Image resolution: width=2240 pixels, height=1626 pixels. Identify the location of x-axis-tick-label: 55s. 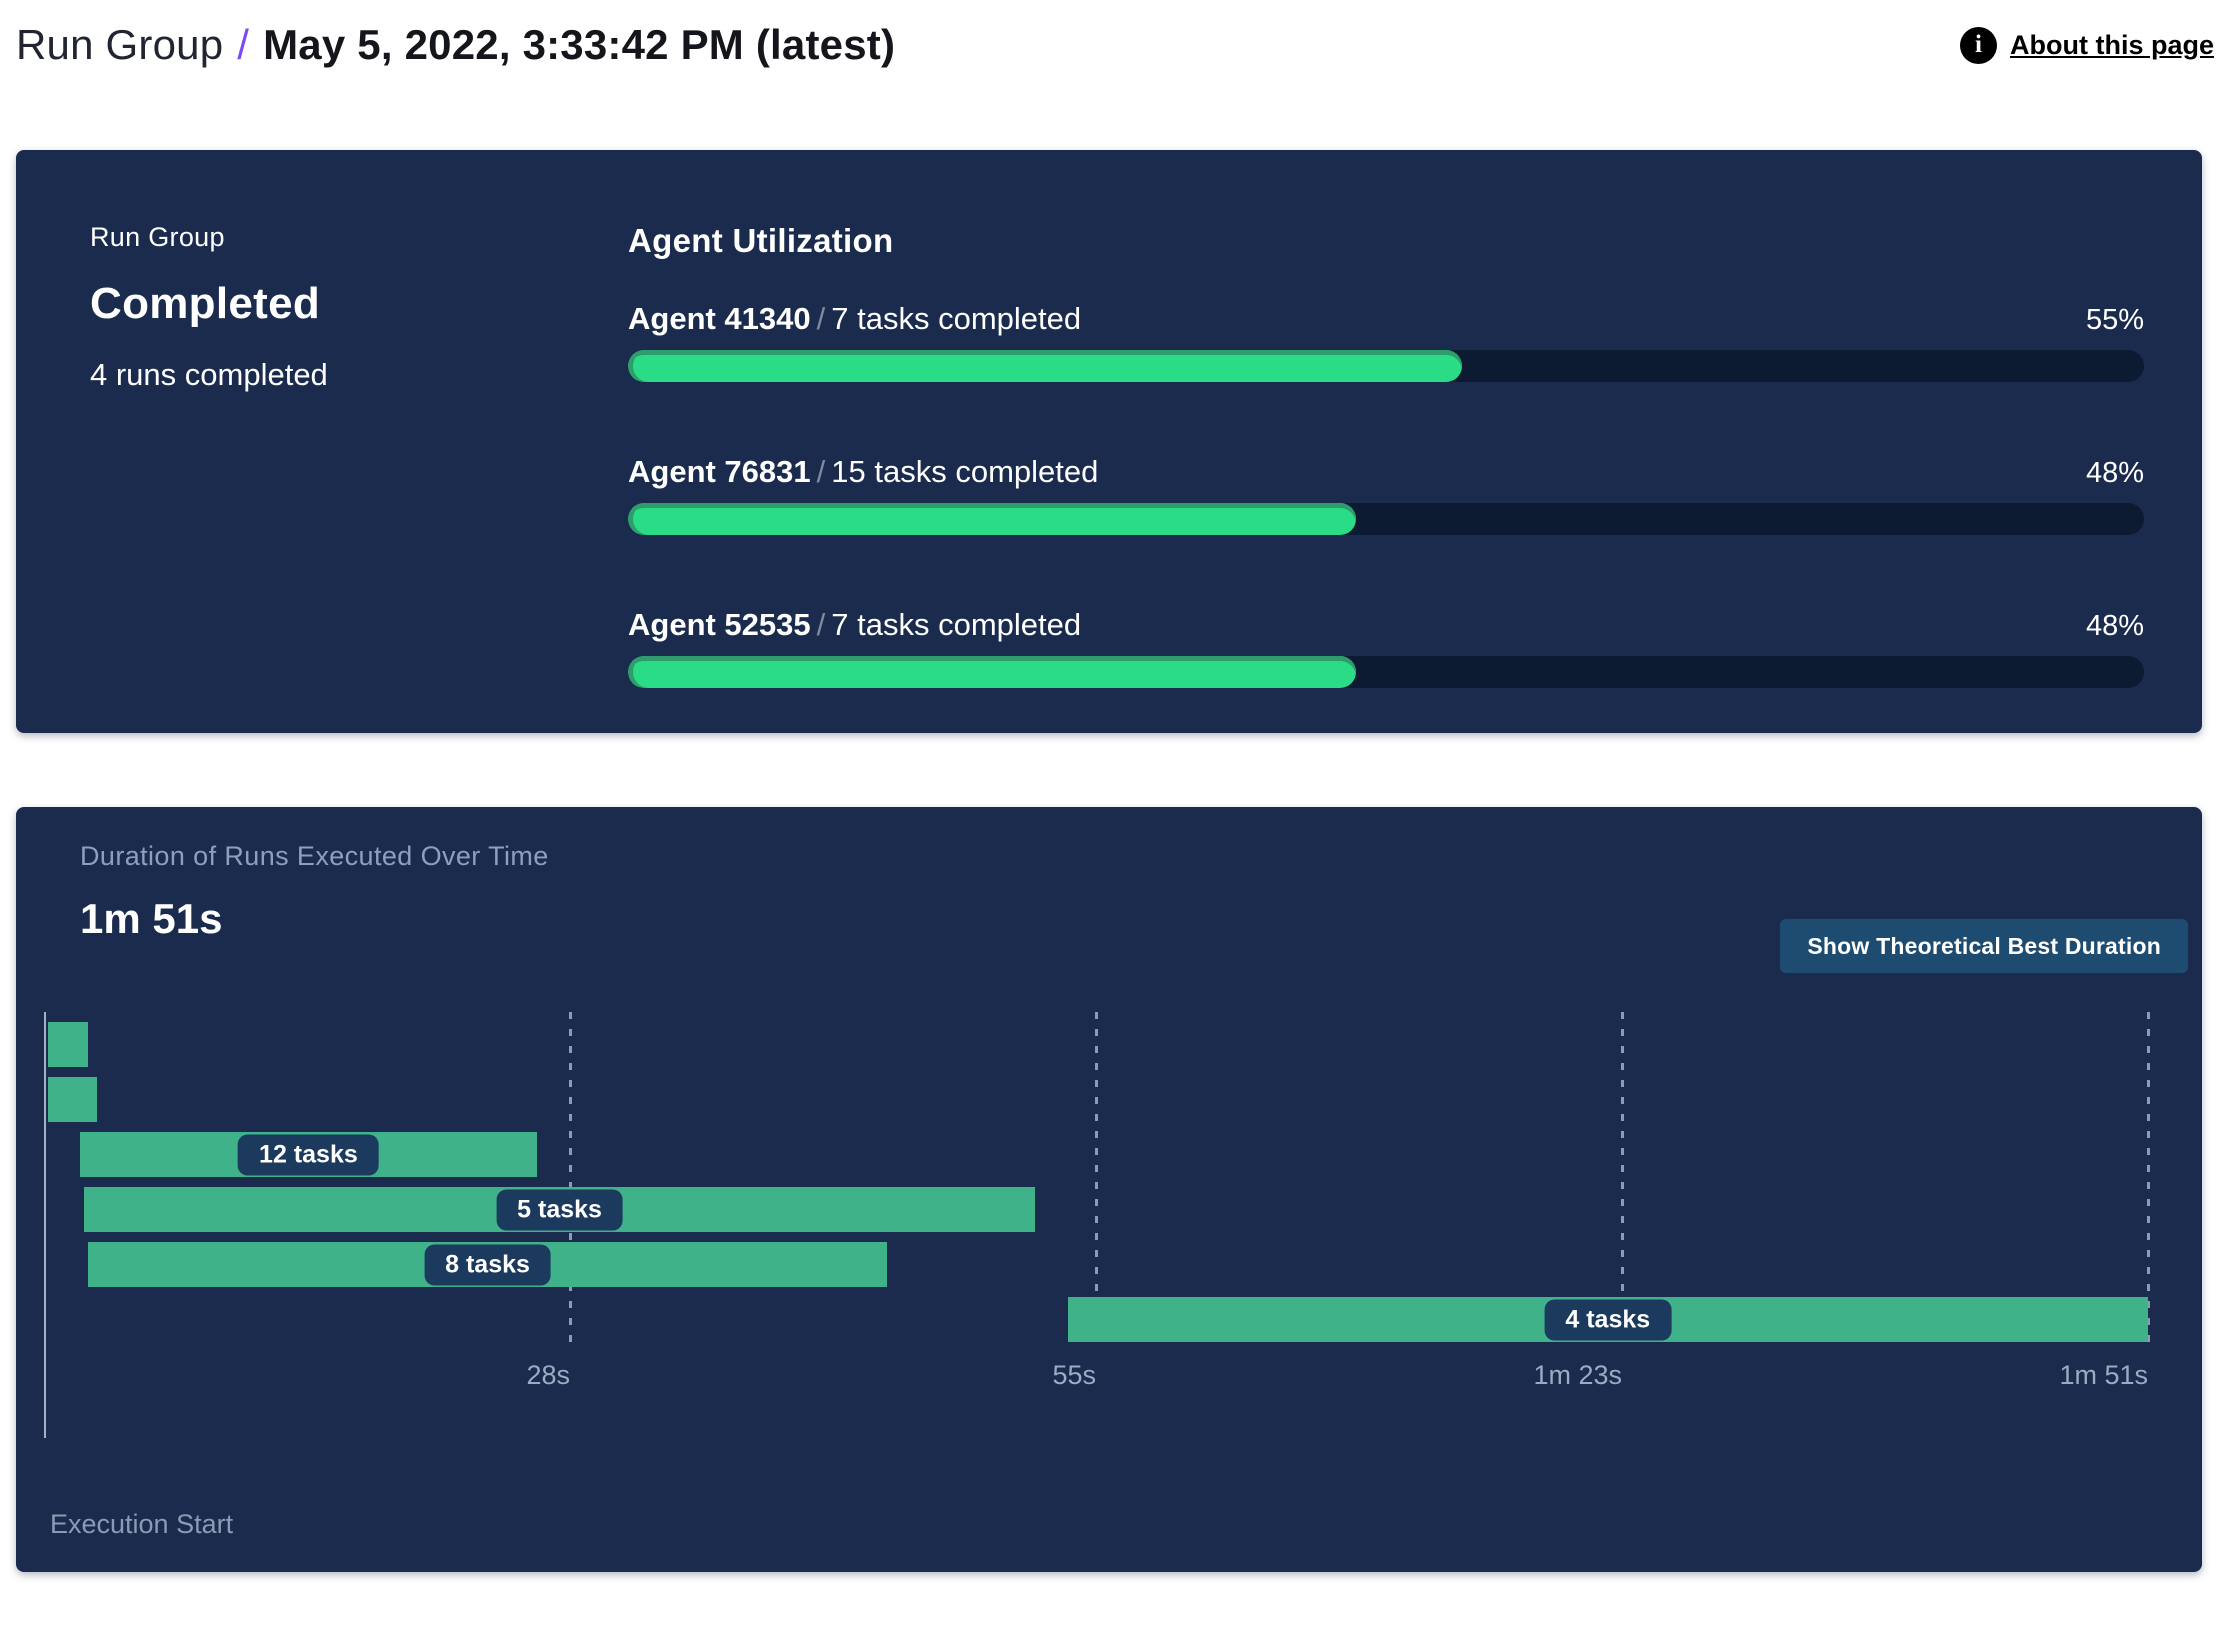
(1074, 1375).